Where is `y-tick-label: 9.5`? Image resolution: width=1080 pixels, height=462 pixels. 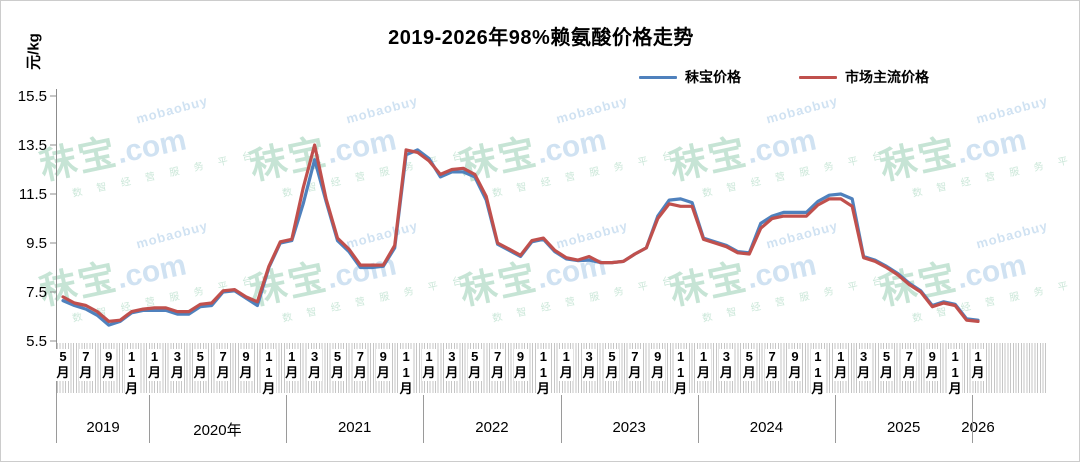
y-tick-label: 9.5 is located at coordinates (36, 243).